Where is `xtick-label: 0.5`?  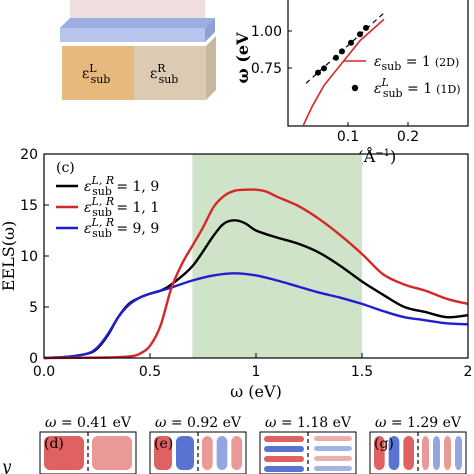
xtick-label: 0.5 is located at coordinates (150, 372).